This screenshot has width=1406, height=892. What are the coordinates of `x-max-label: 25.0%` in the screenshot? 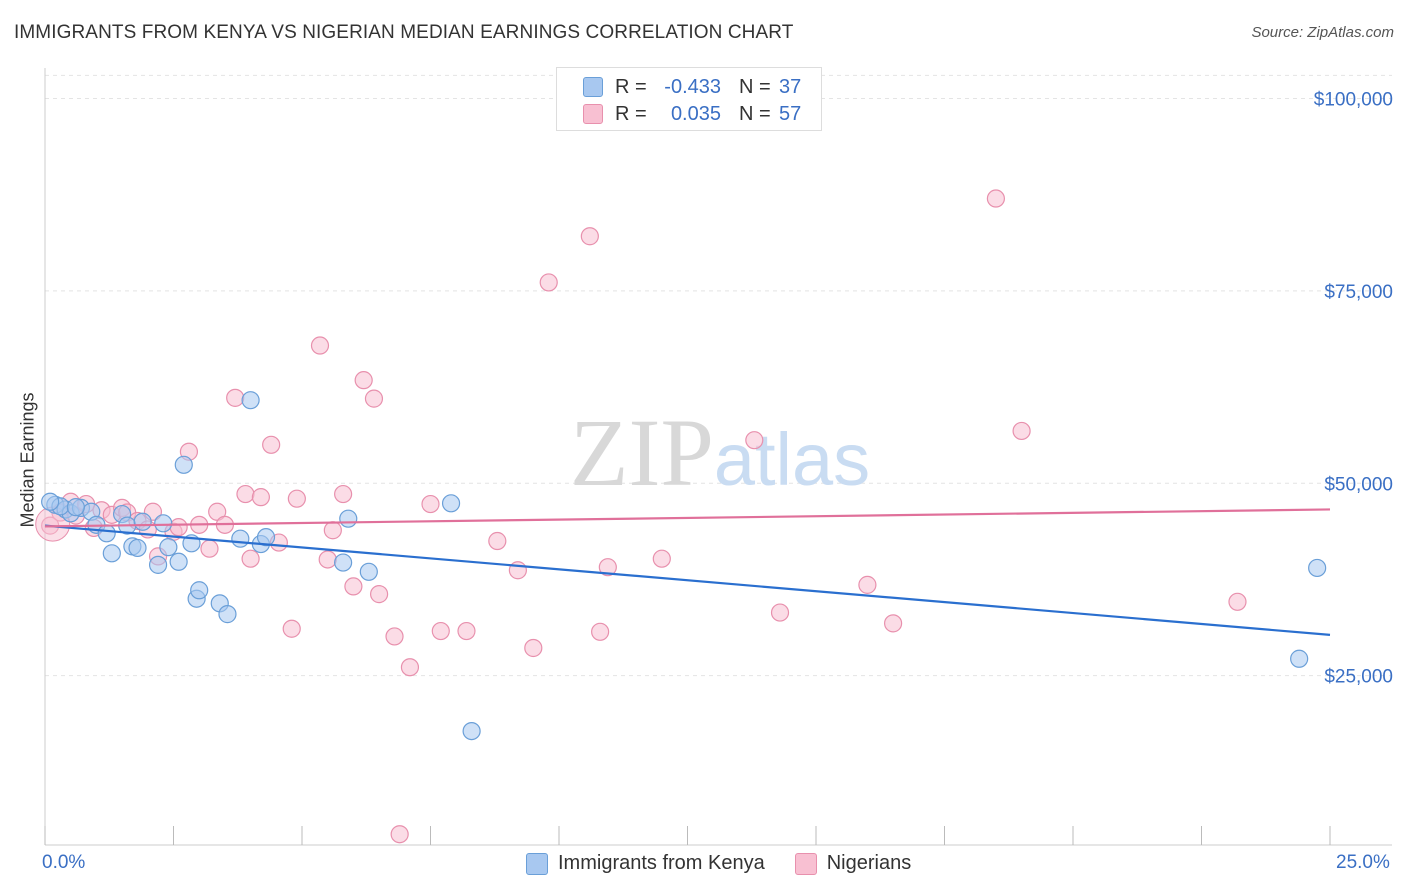 It's located at (1363, 862).